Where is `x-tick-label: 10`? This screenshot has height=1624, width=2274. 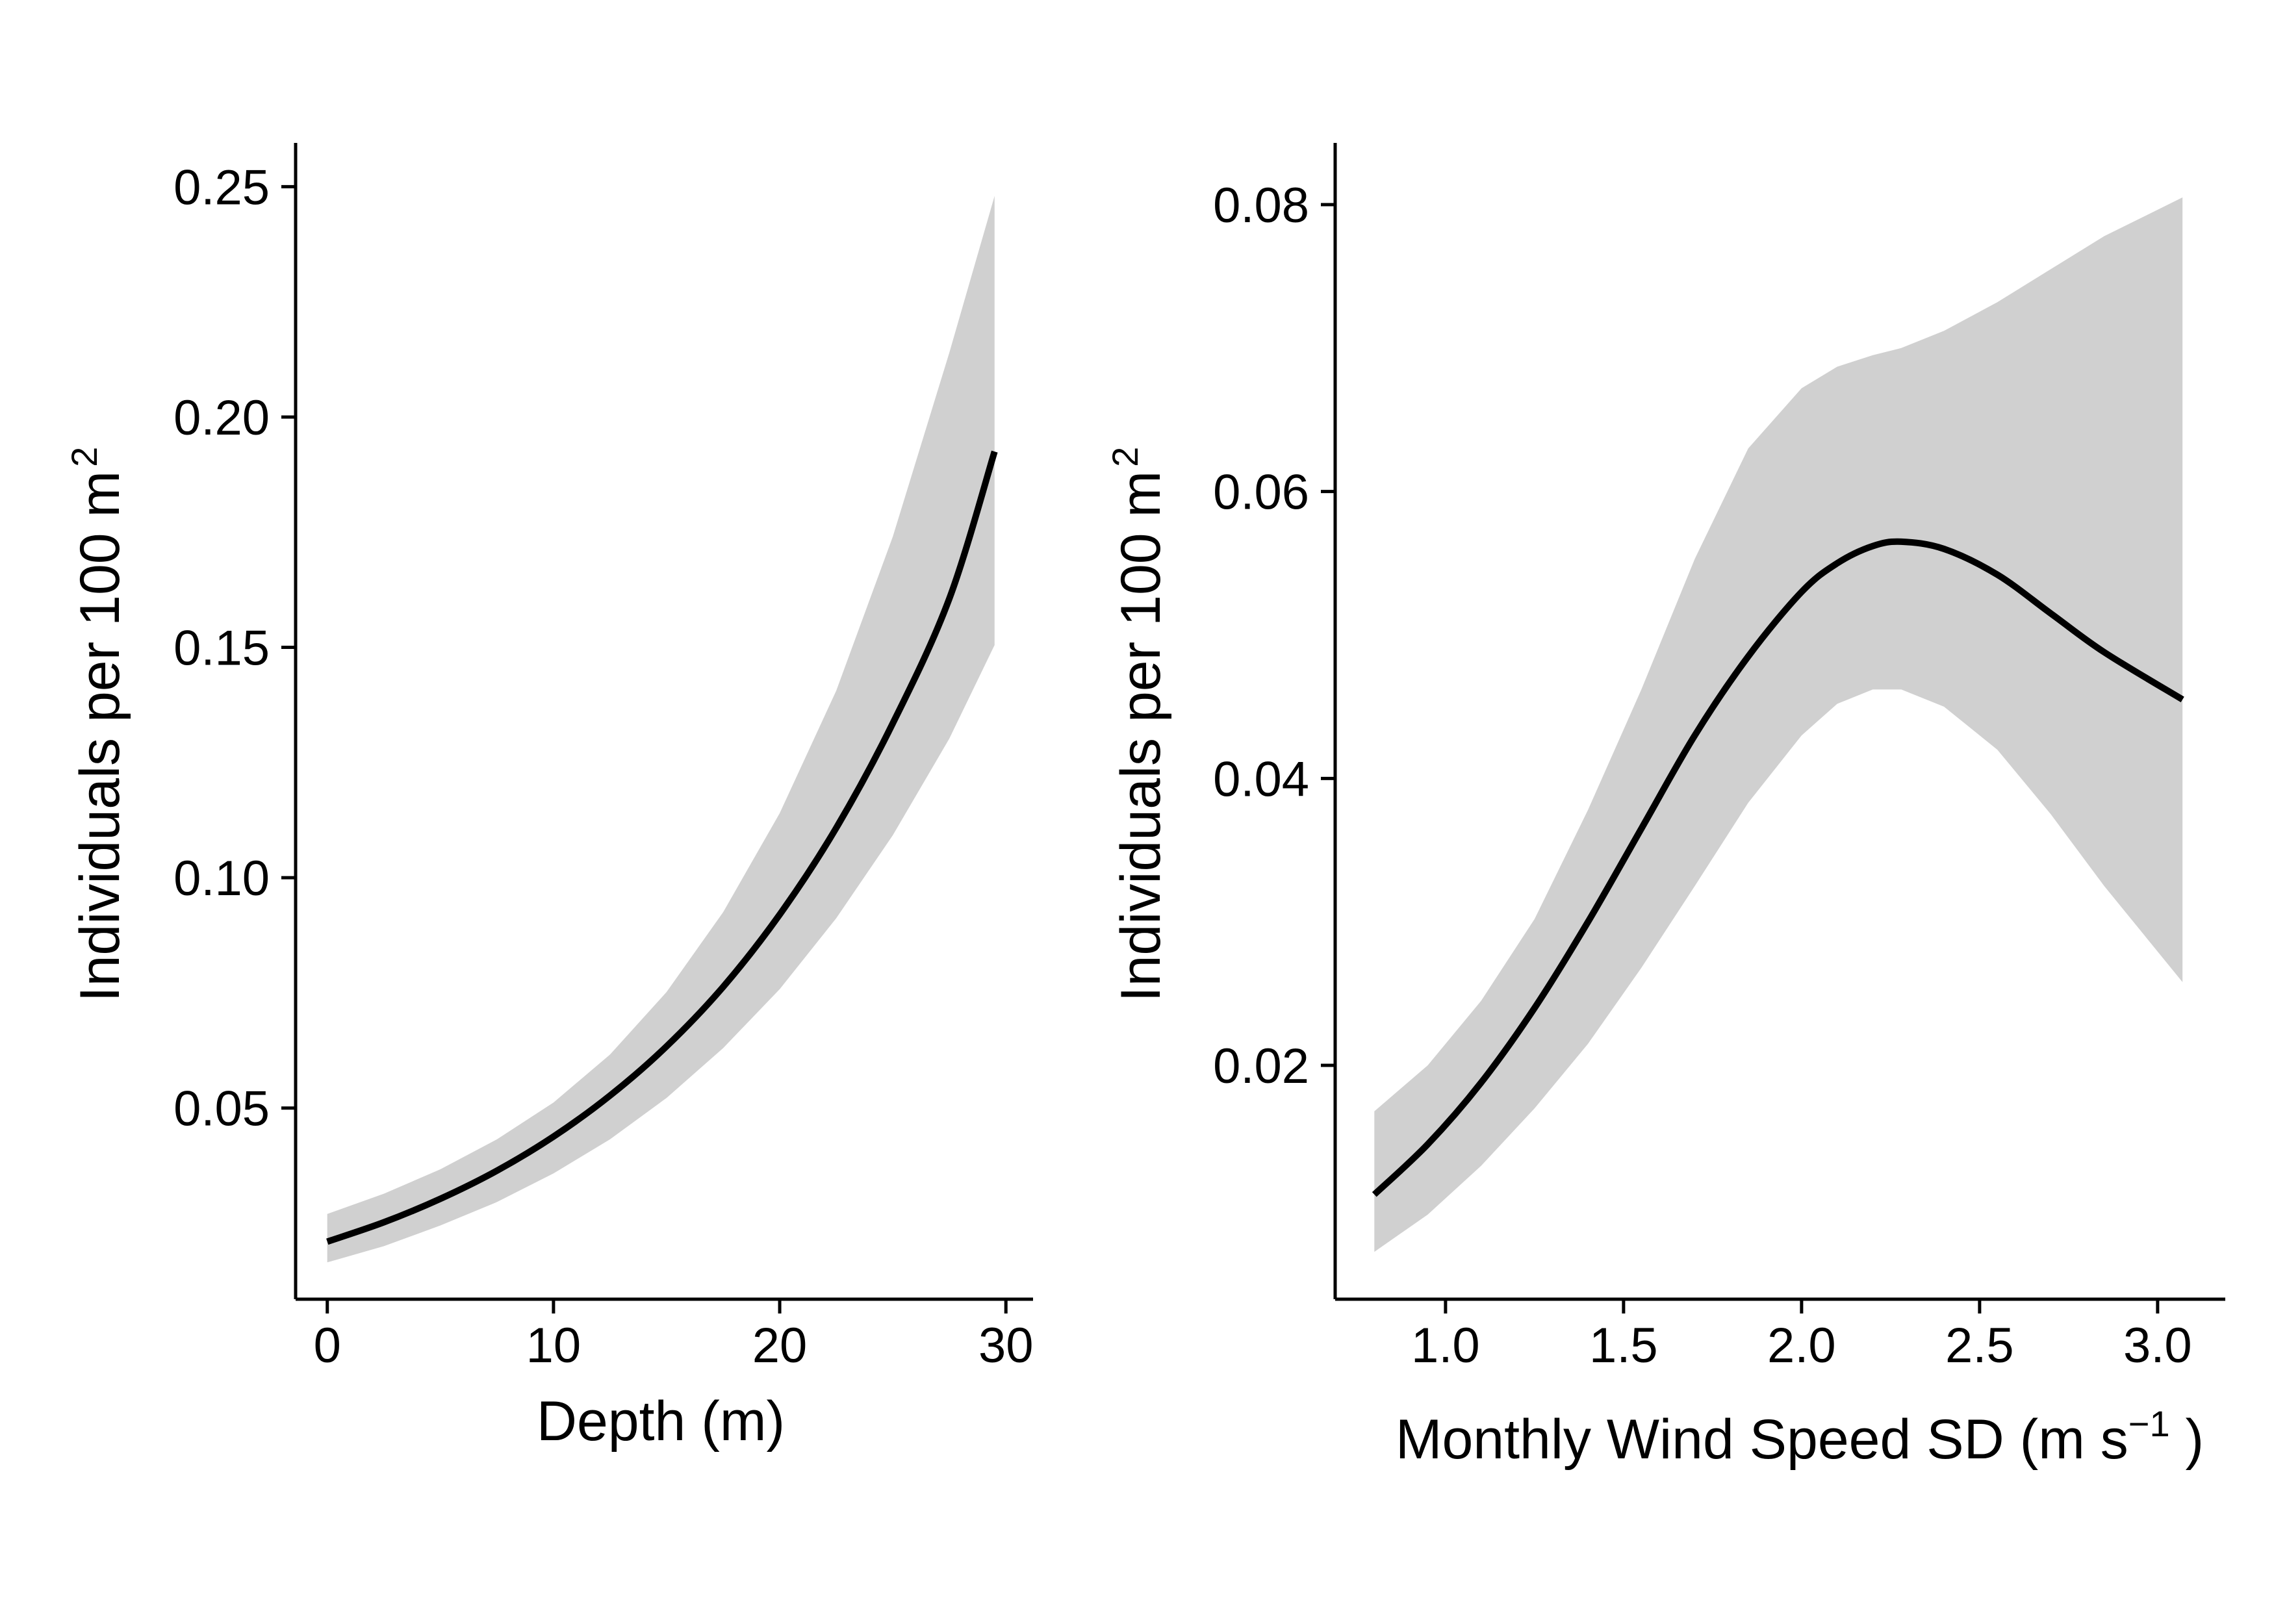 x-tick-label: 10 is located at coordinates (553, 1345).